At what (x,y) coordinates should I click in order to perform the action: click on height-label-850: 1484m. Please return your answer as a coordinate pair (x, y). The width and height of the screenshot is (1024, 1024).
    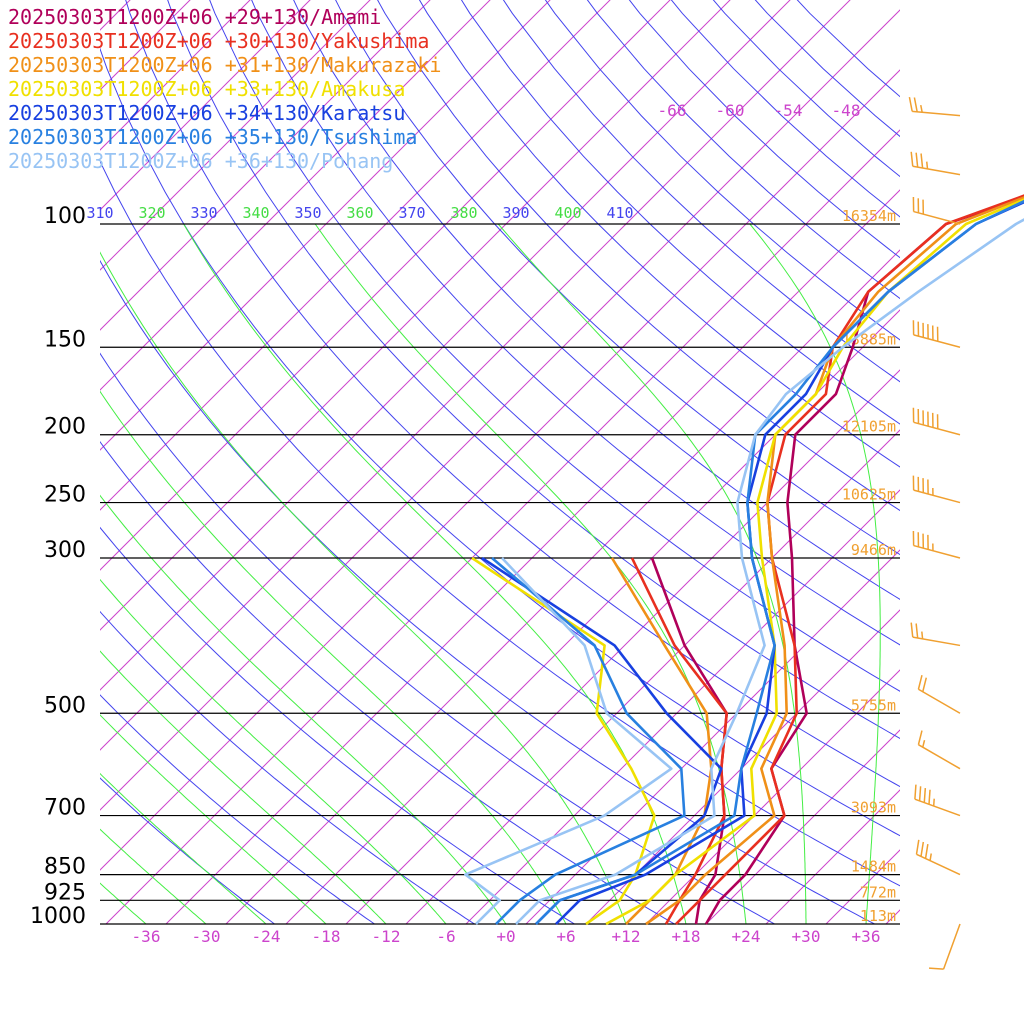
    Looking at the image, I should click on (873, 867).